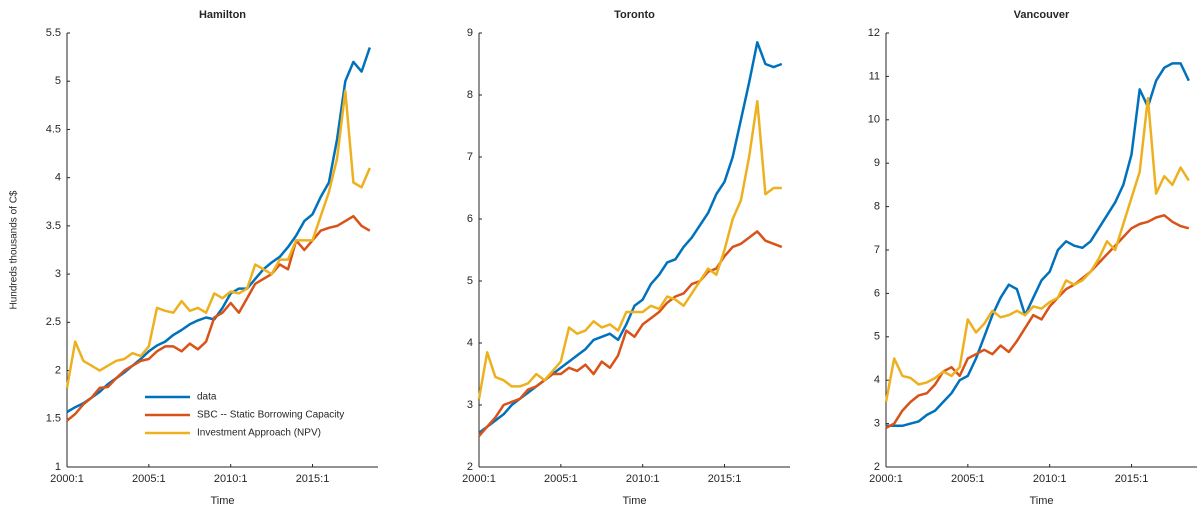  What do you see at coordinates (53, 129) in the screenshot?
I see `y-tick-label: 4.5` at bounding box center [53, 129].